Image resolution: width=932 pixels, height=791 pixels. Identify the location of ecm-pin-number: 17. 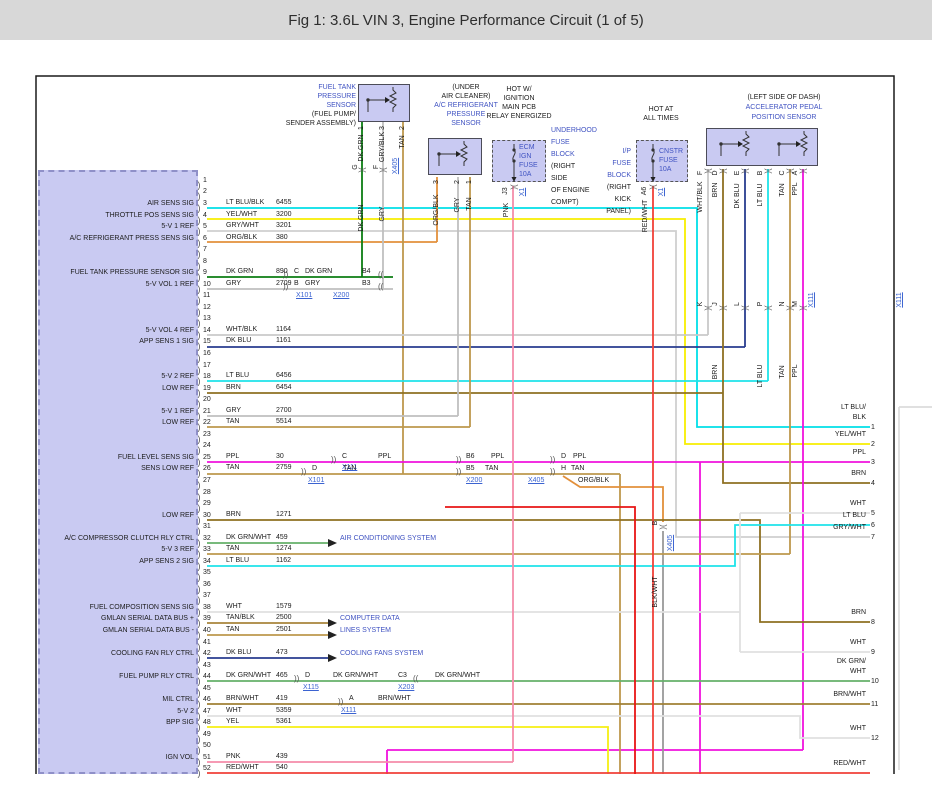
(207, 365).